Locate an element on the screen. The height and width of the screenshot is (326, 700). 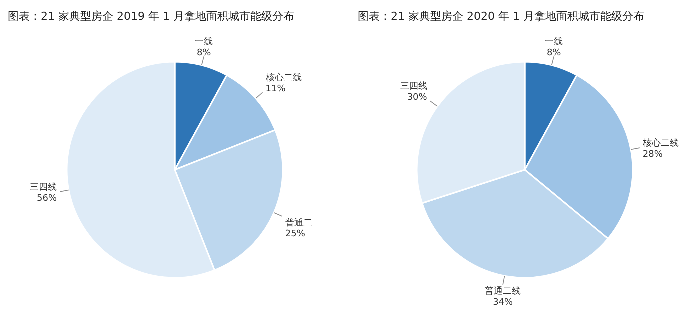
data-label: 56% is located at coordinates (47, 199).